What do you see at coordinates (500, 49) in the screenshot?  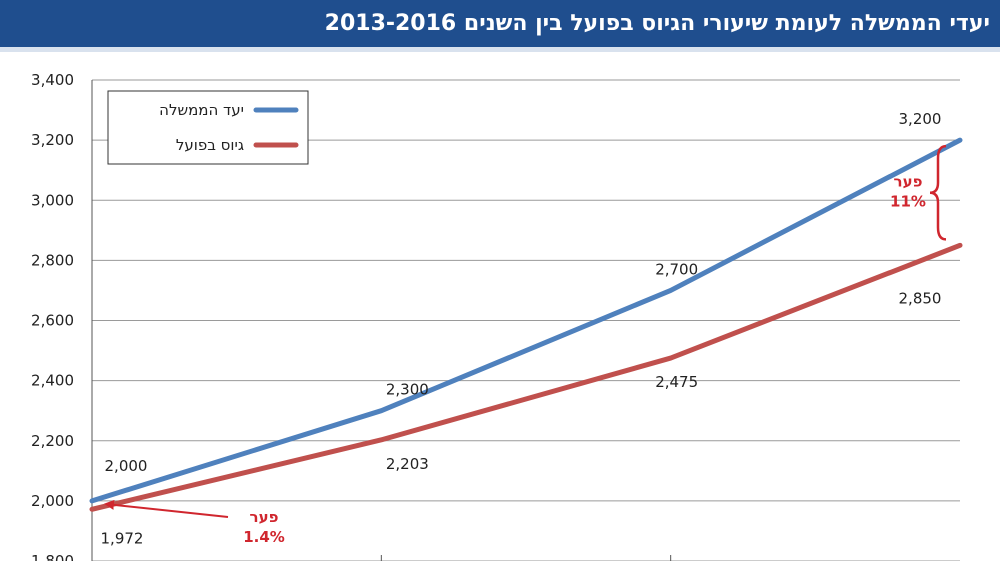 I see `title-divider` at bounding box center [500, 49].